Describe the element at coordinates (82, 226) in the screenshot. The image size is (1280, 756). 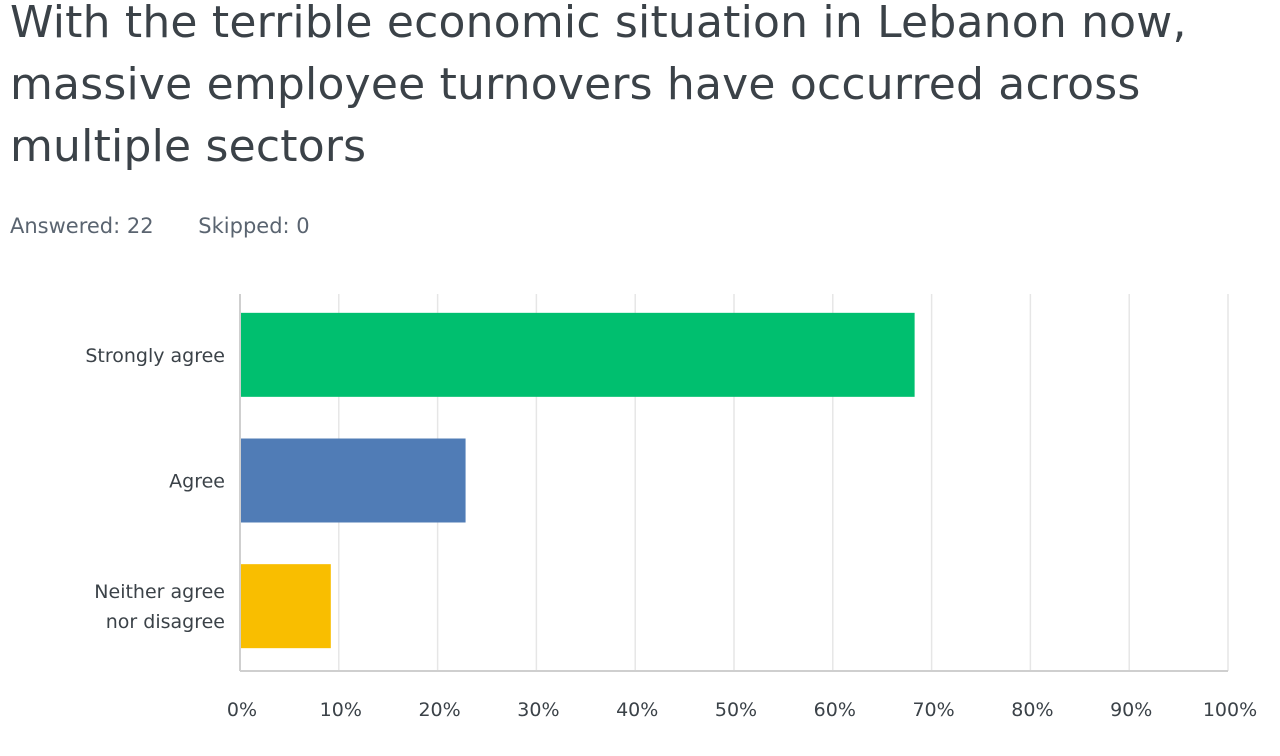
I see `answered-count: Answered: 22` at that location.